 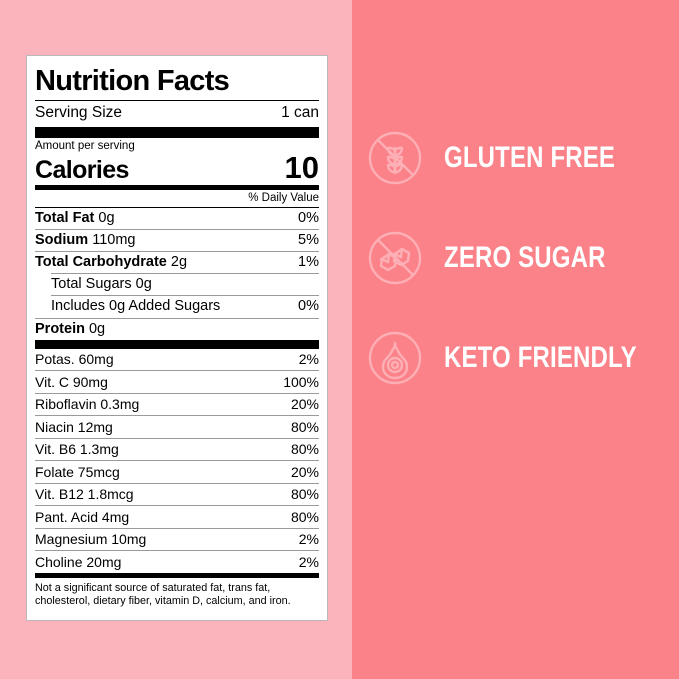 I want to click on nutrient-name: Sodium 110mg, so click(x=85, y=240).